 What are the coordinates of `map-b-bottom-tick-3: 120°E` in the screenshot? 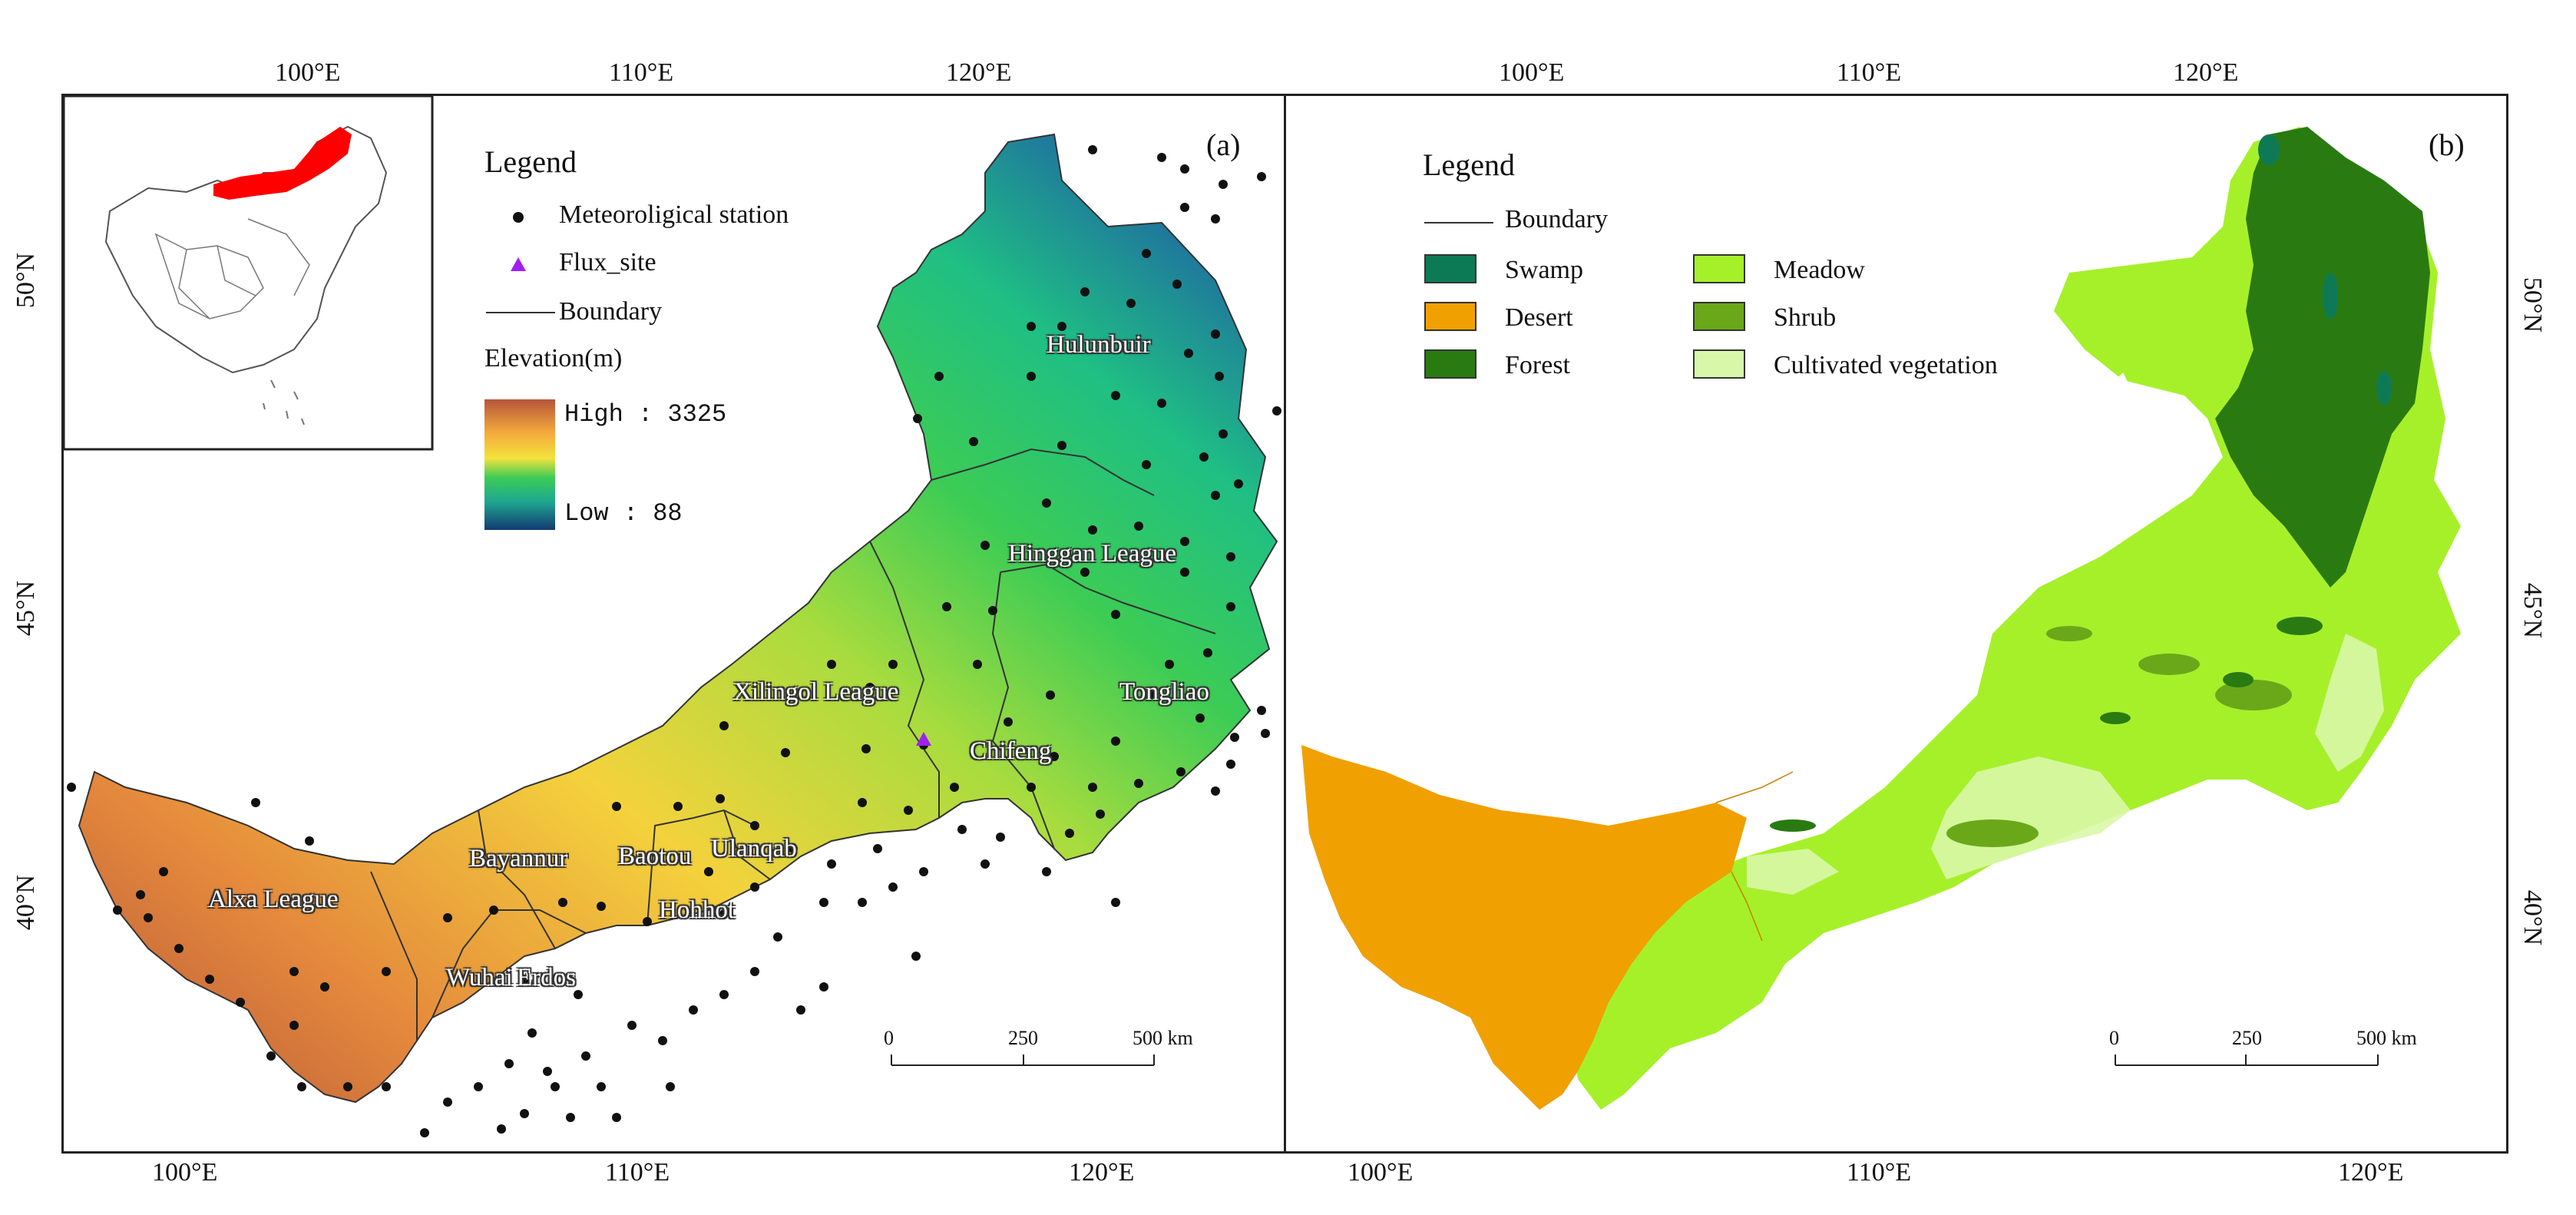 It's located at (2371, 1172).